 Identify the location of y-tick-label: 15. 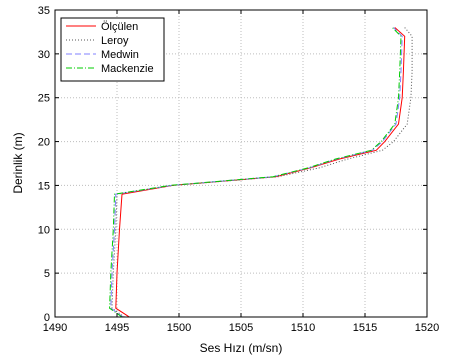
(44, 186).